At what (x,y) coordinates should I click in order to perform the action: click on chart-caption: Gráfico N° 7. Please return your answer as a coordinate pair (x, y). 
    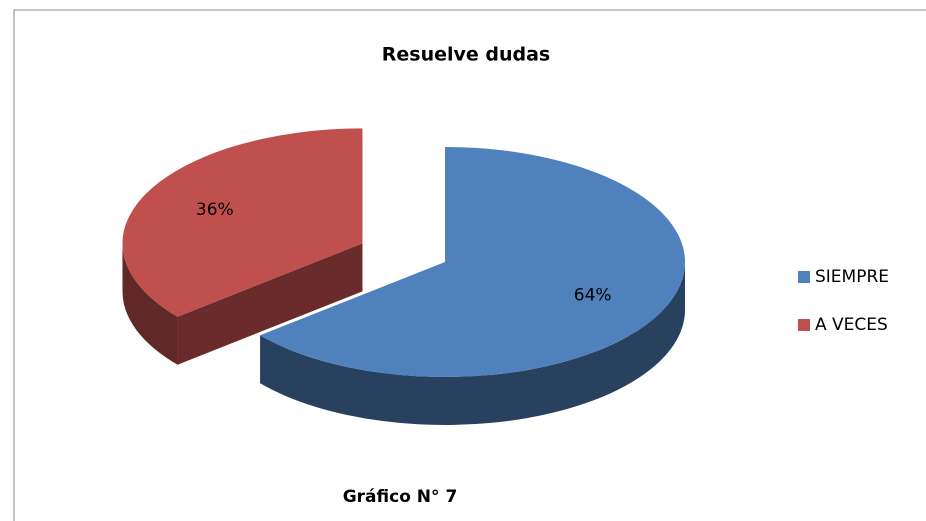
    Looking at the image, I should click on (400, 497).